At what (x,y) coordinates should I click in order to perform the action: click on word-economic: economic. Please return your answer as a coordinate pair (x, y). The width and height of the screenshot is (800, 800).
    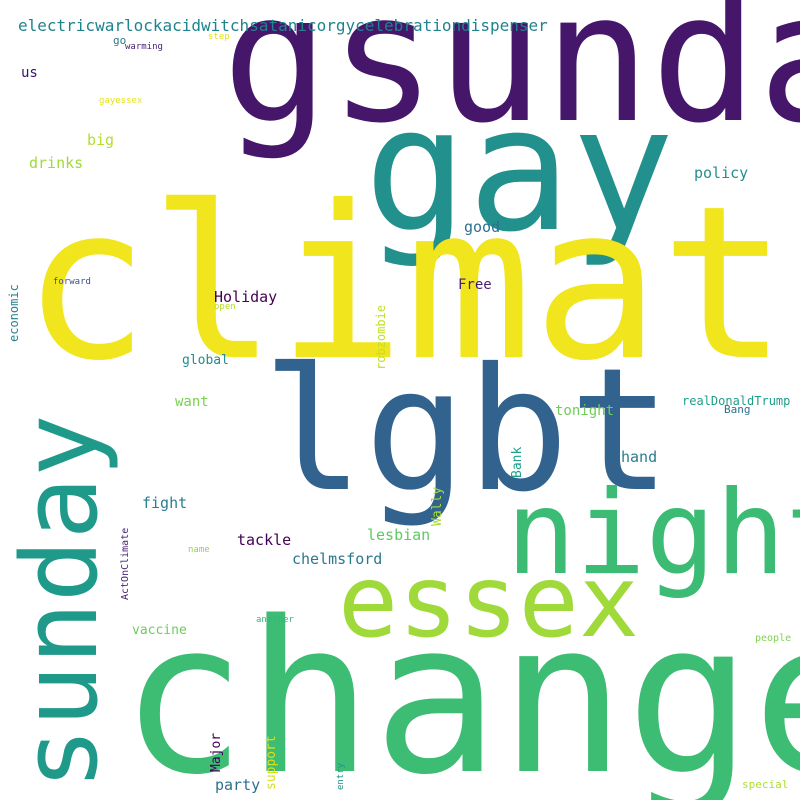
    Looking at the image, I should click on (14, 313).